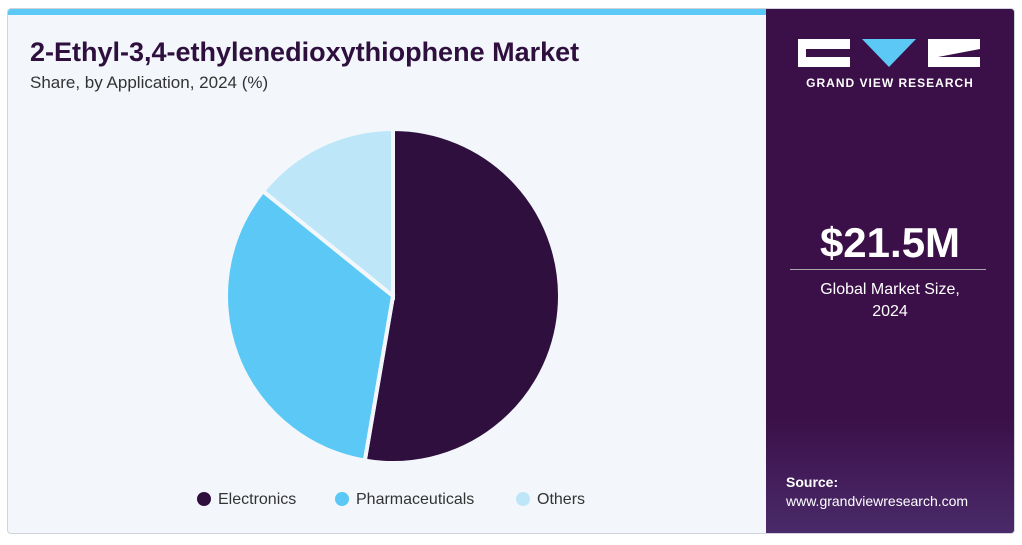 The width and height of the screenshot is (1022, 545). What do you see at coordinates (812, 482) in the screenshot?
I see `source-label: Source:` at bounding box center [812, 482].